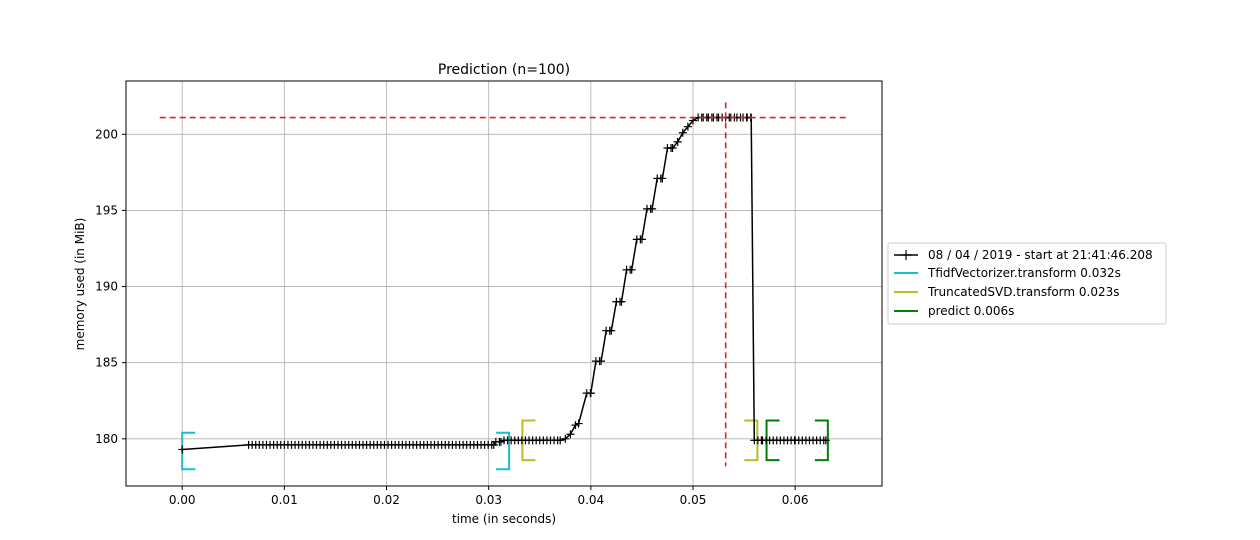  I want to click on legend-entry-tfidf: TfidfVectorizer.transform 0.032s, so click(1007, 273).